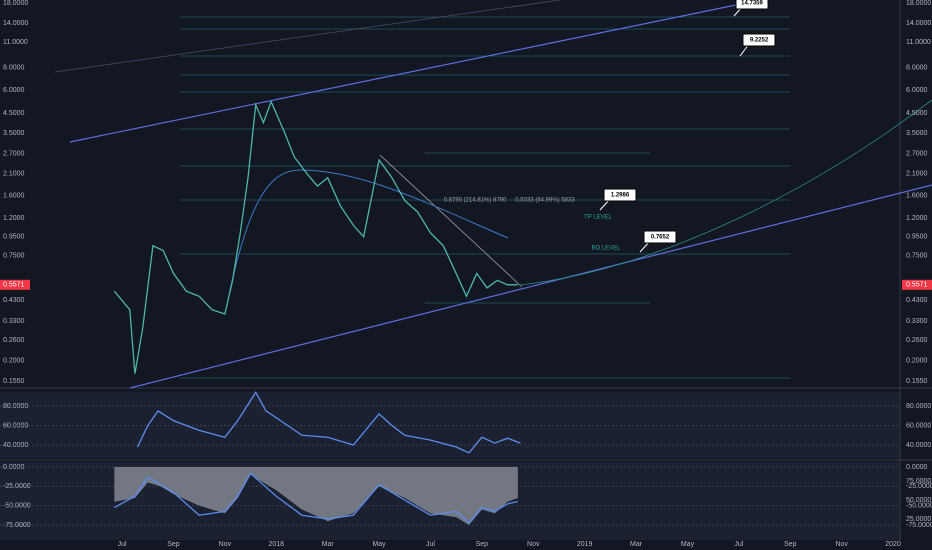 This screenshot has width=932, height=550. What do you see at coordinates (918, 481) in the screenshot?
I see `y2-tick-label: 75.0000` at bounding box center [918, 481].